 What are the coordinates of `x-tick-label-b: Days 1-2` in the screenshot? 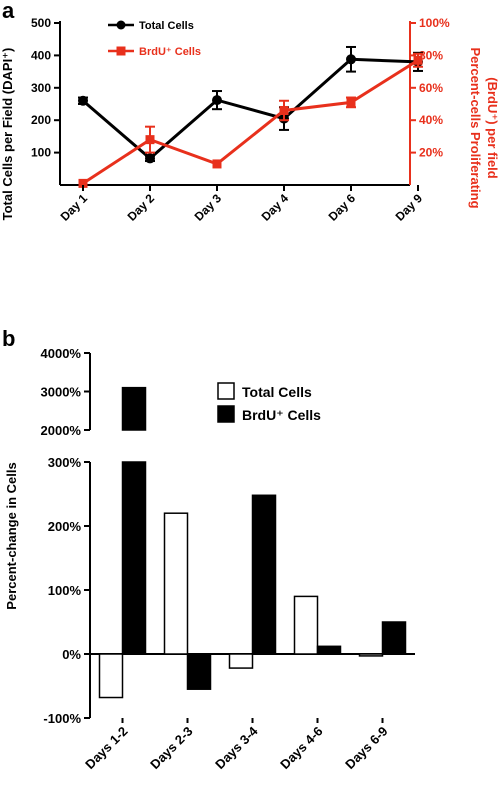 It's located at (106, 748).